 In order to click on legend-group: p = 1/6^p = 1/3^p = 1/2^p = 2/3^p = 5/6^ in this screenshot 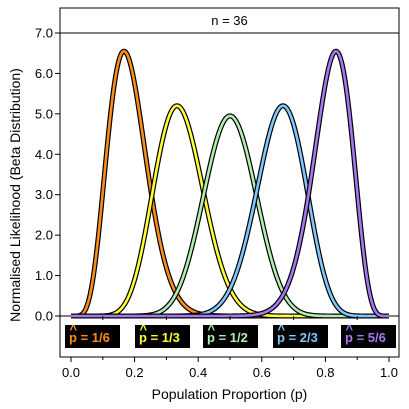, I will do `click(230, 335)`.